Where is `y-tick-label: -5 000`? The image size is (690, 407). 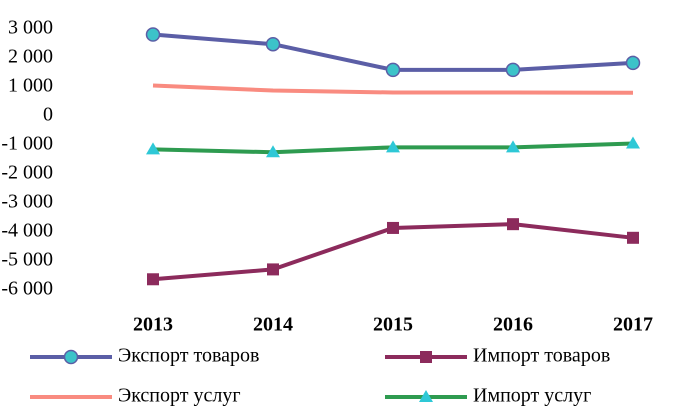 y-tick-label: -5 000 is located at coordinates (27, 260).